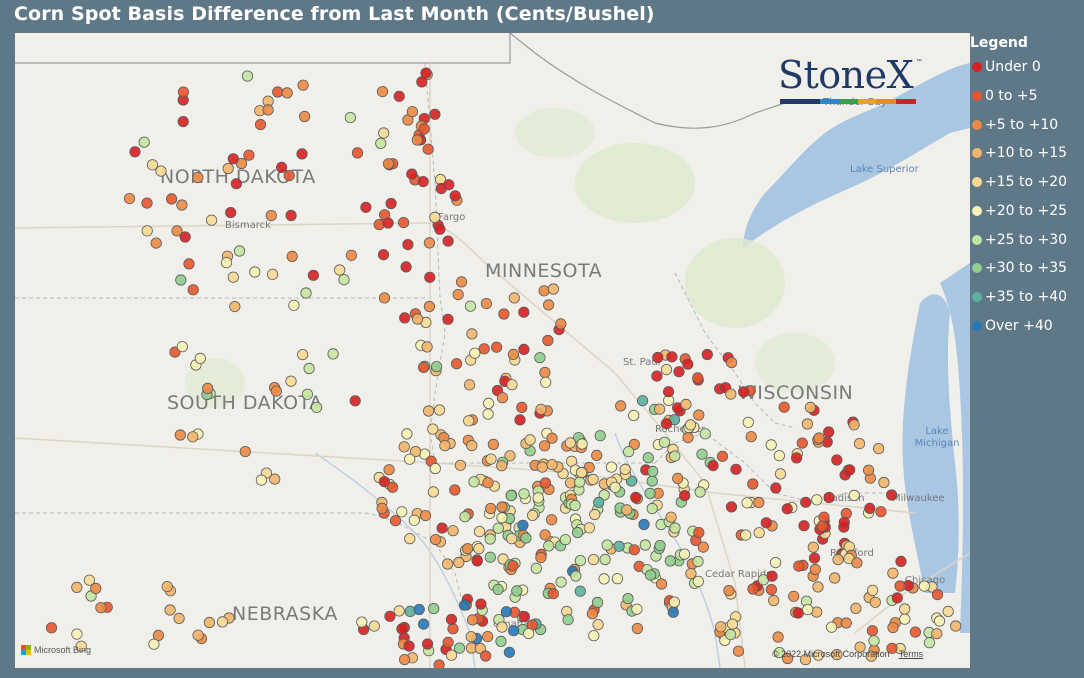  Describe the element at coordinates (911, 654) in the screenshot. I see `terms-link: Terms` at that location.